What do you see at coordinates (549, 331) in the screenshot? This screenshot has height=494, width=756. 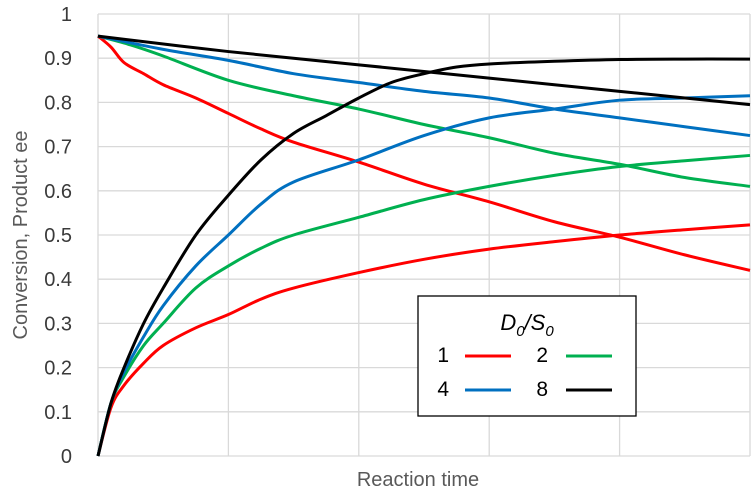 I see `legend-title-sub2: 0` at bounding box center [549, 331].